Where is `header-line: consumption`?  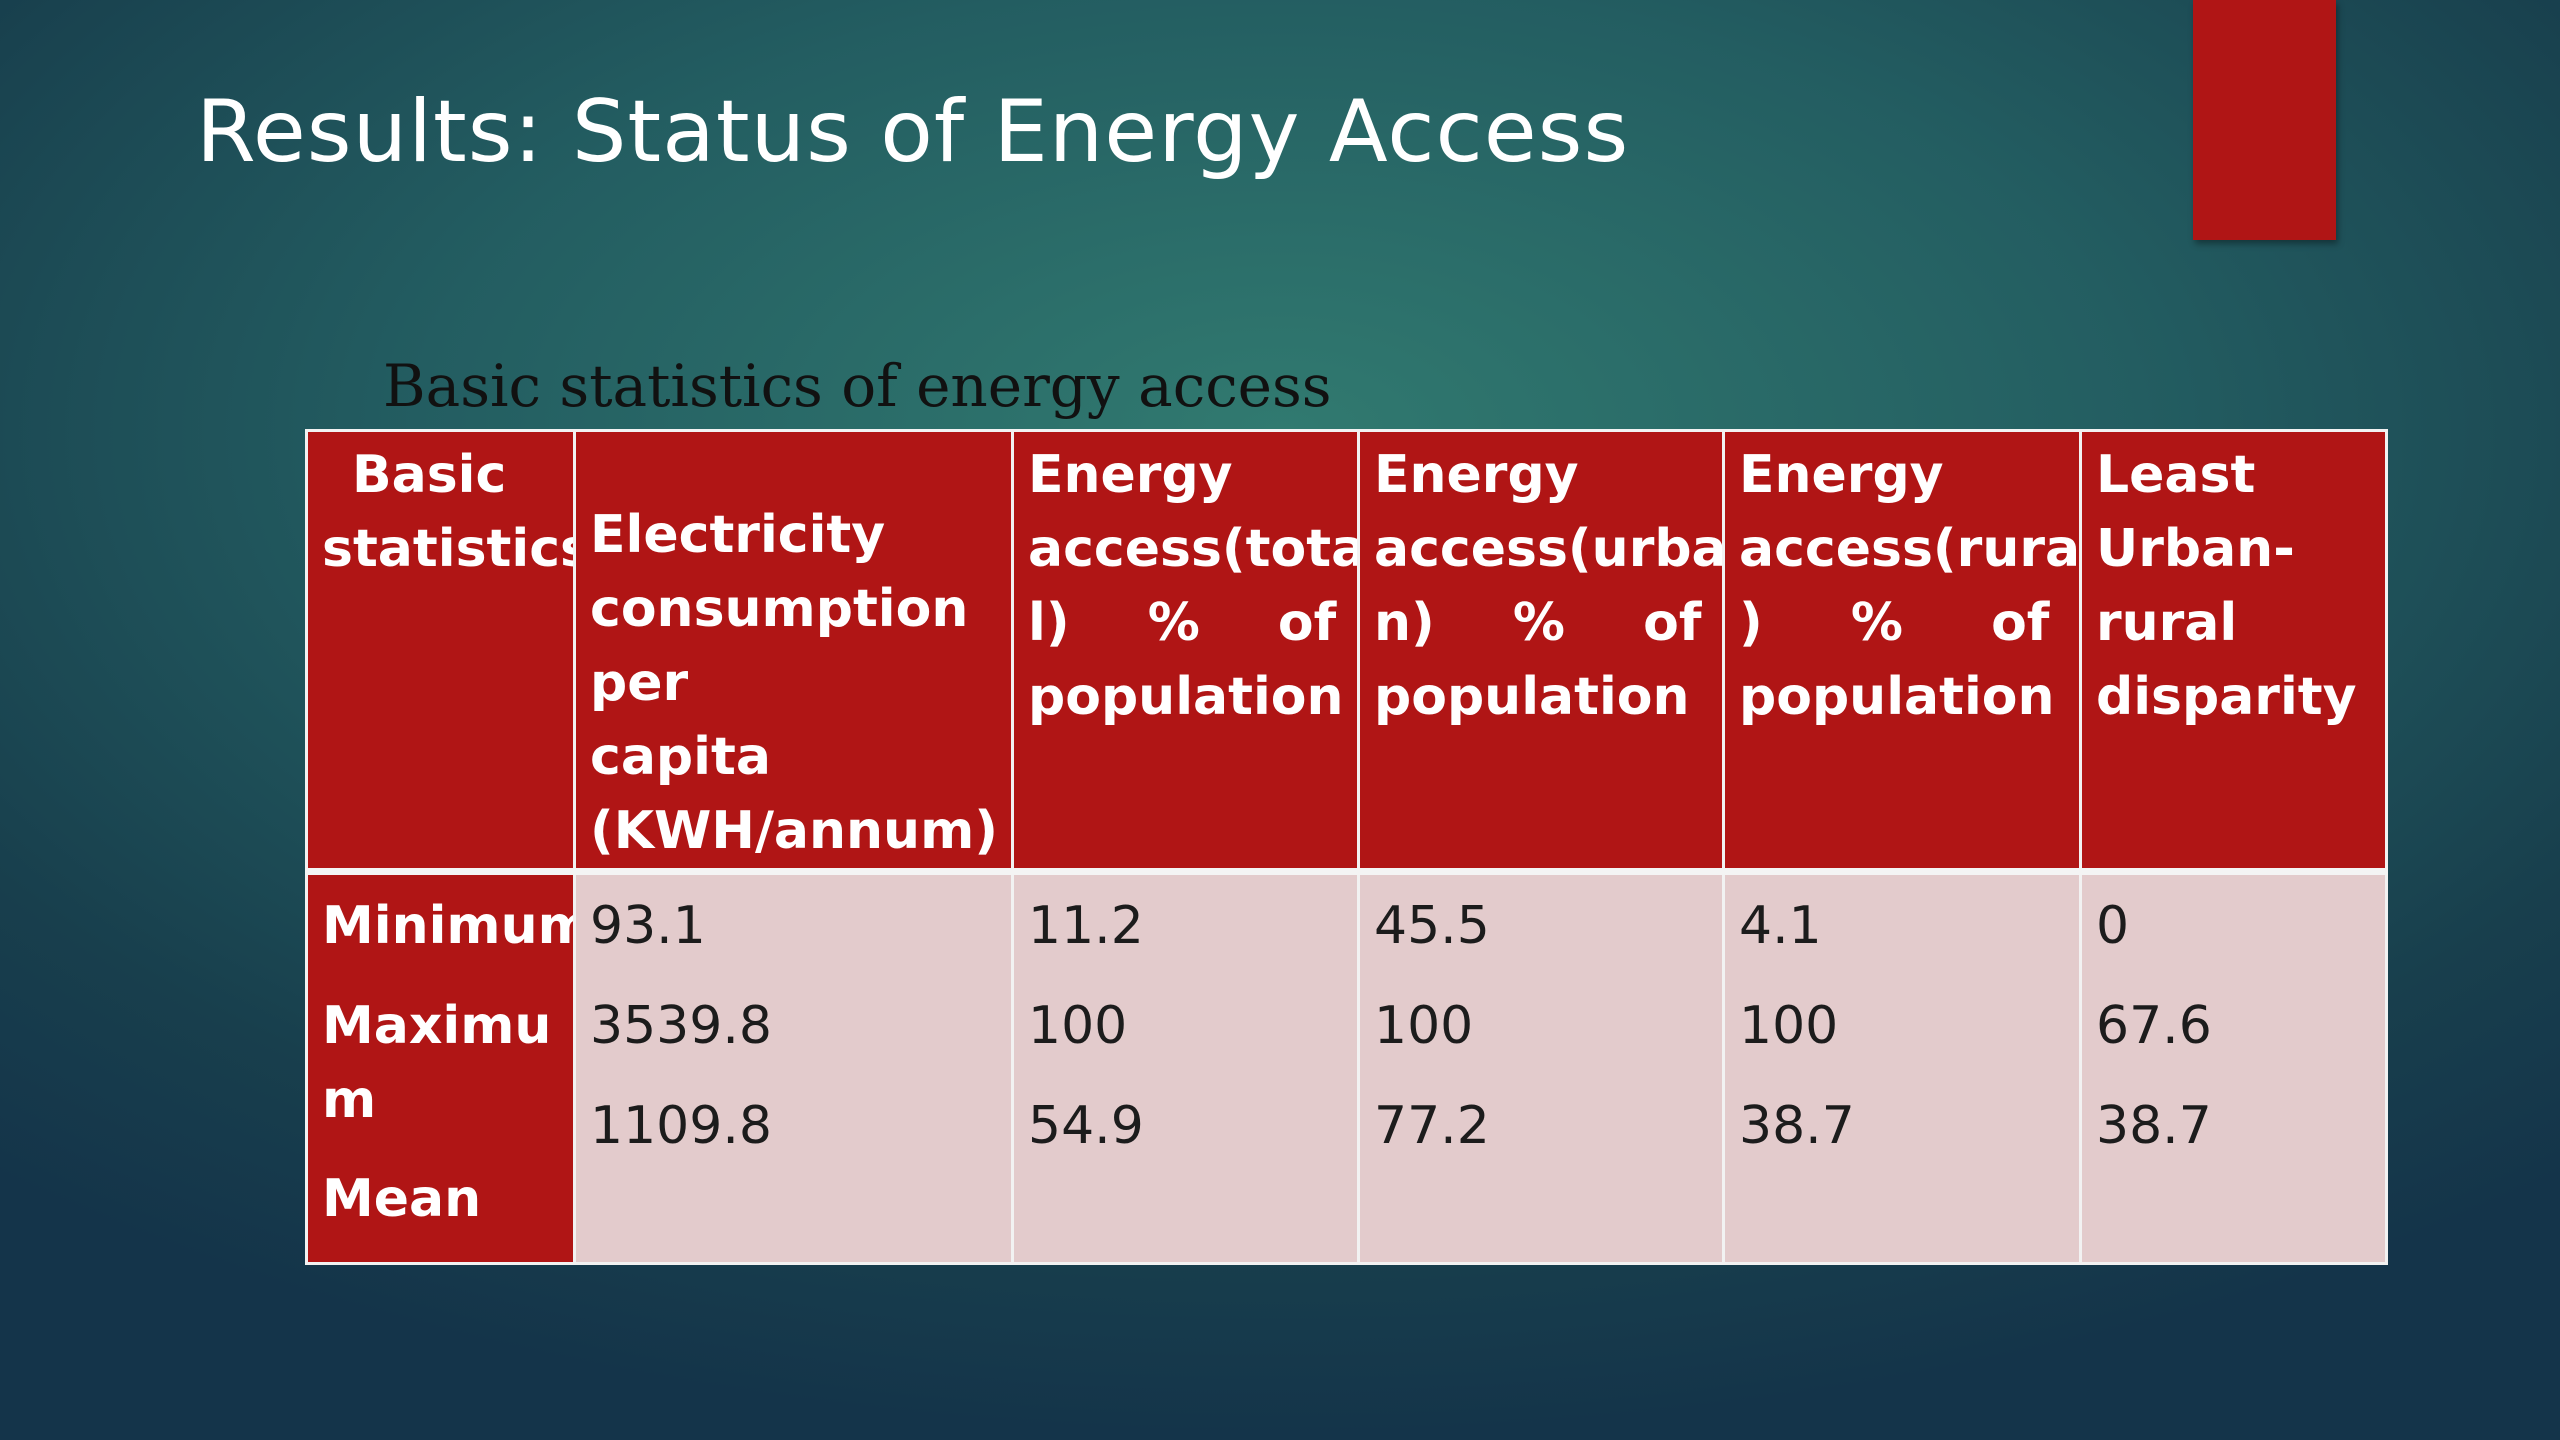 header-line: consumption is located at coordinates (779, 609).